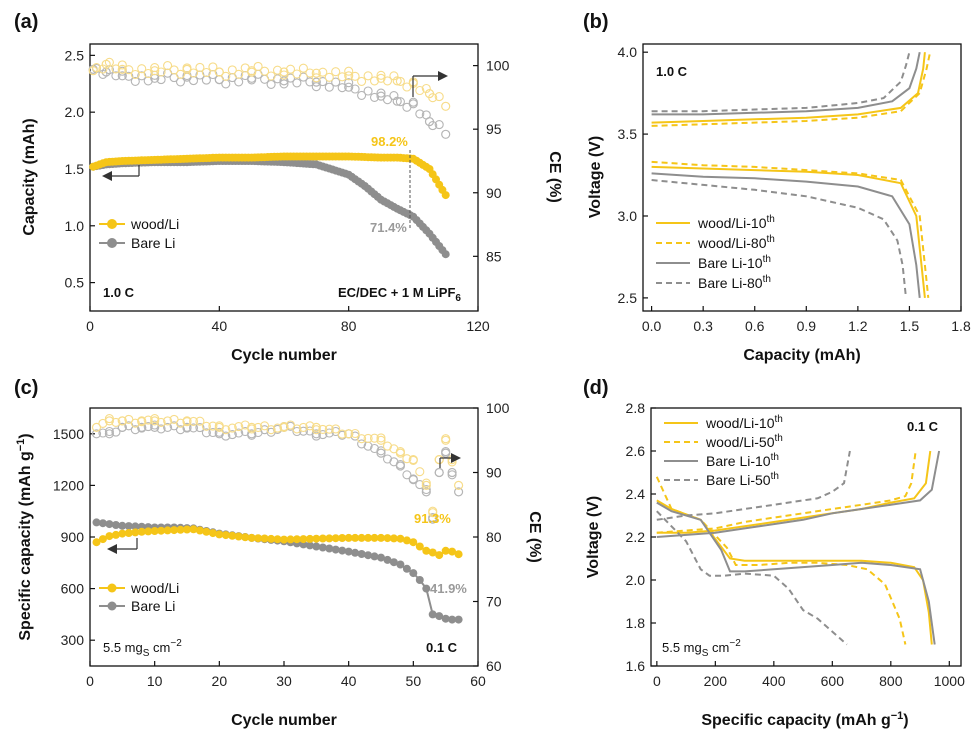 This screenshot has width=979, height=740. I want to click on y-tick-label-b: 4.0, so click(628, 52).